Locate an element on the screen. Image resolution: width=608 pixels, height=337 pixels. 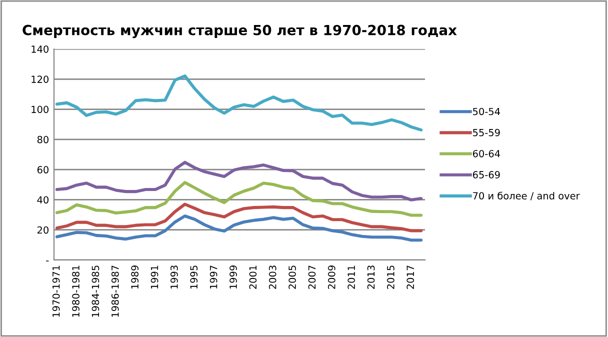
x-tick-label: 2017 is located at coordinates (410, 277).